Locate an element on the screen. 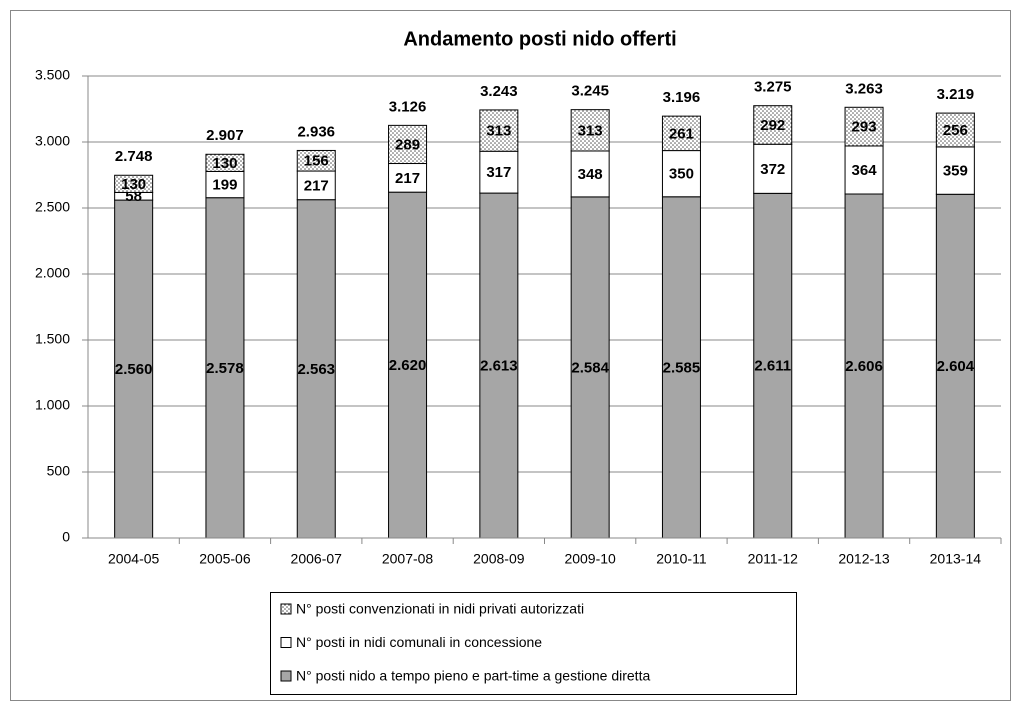 Image resolution: width=1021 pixels, height=707 pixels. x-tick-label: 2011-12 is located at coordinates (773, 559).